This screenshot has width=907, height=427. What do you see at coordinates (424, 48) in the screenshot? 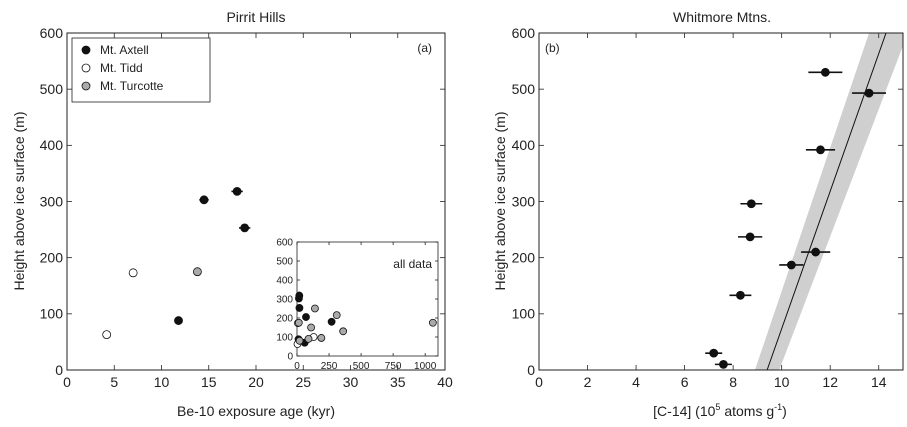
I see `panel-label: (a)` at bounding box center [424, 48].